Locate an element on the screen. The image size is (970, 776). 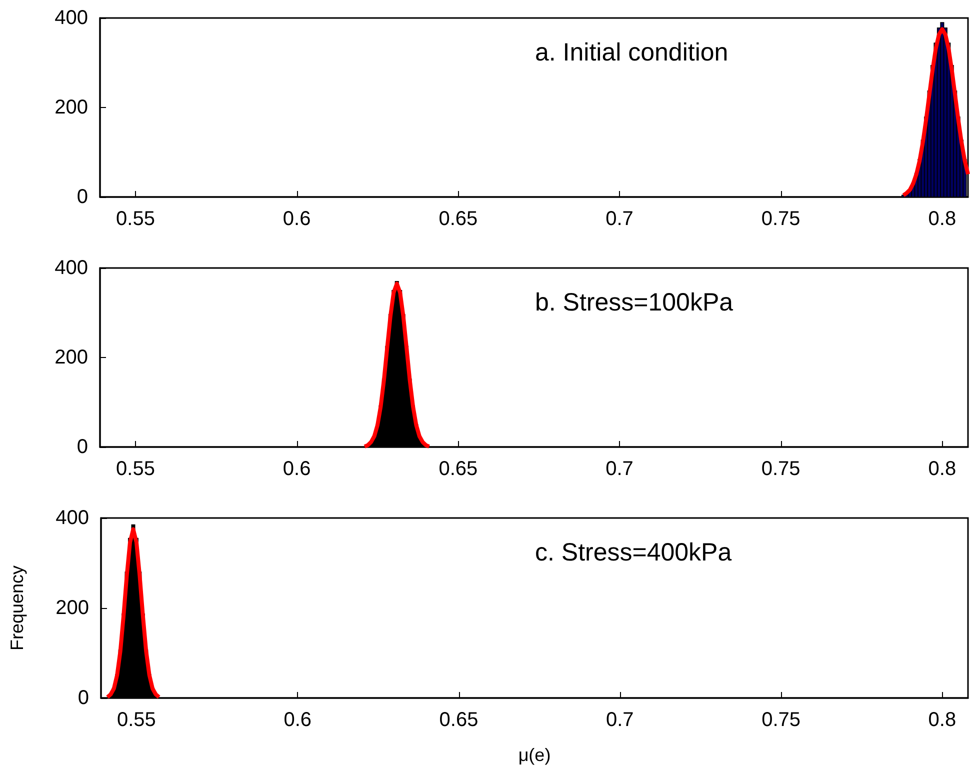
annotation: b. Stress=100kPa is located at coordinates (634, 302).